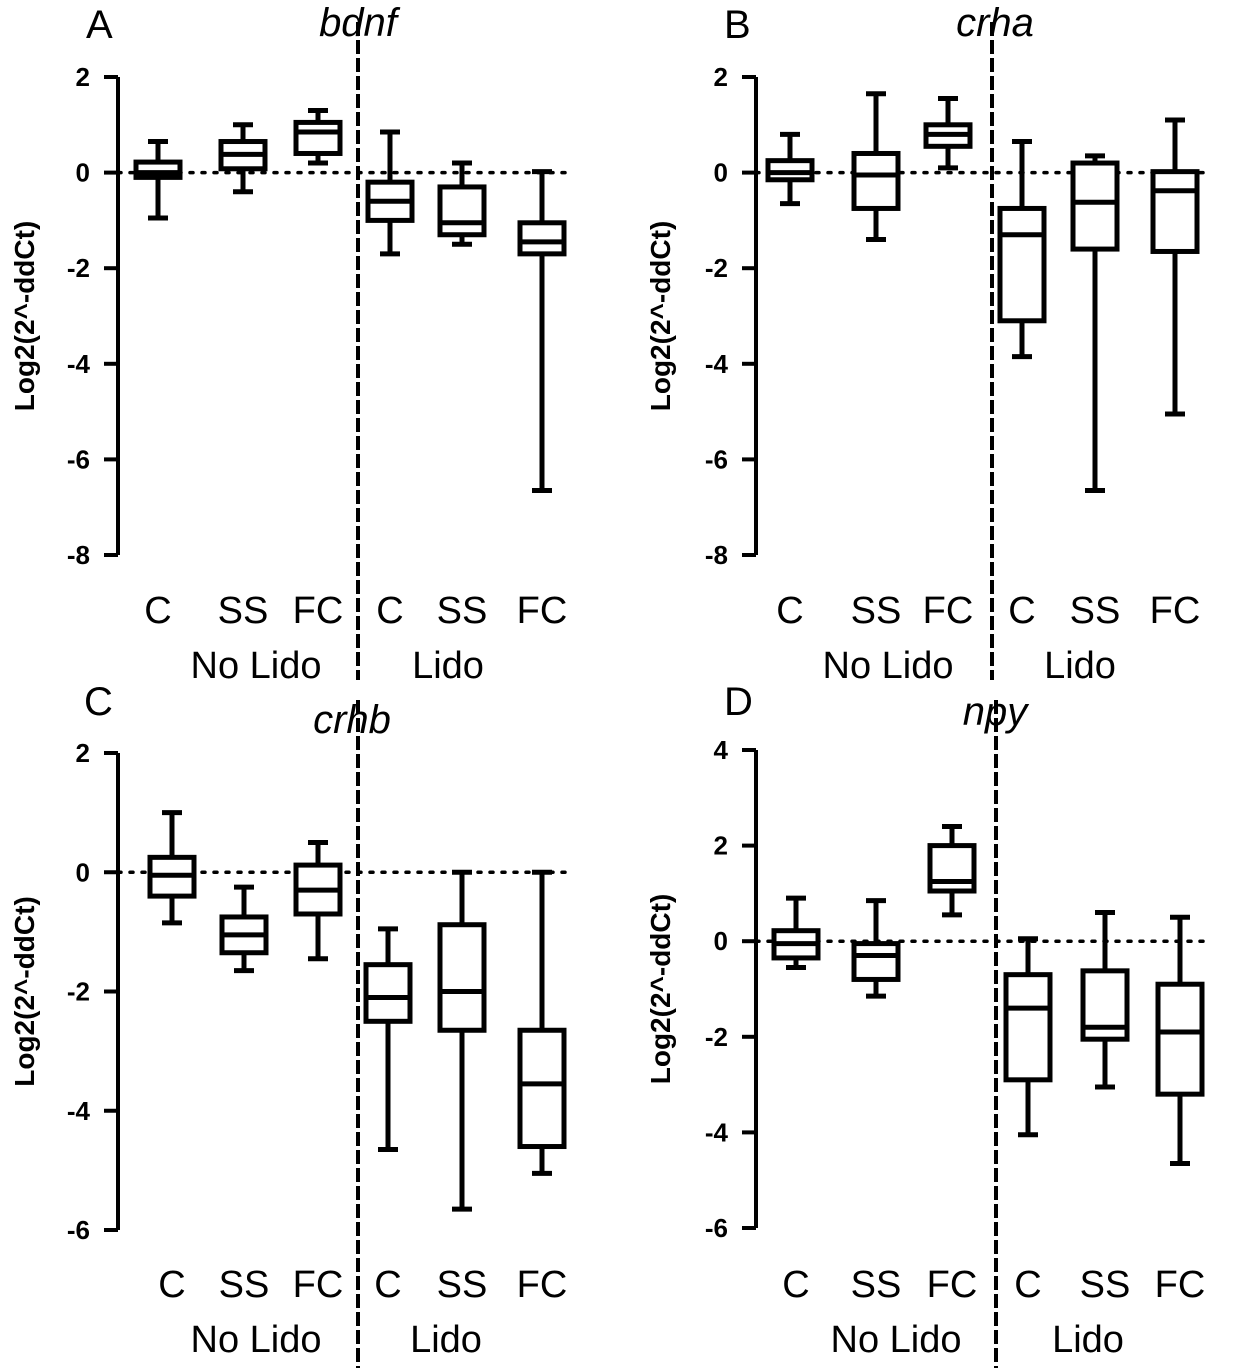 This screenshot has width=1243, height=1368. Describe the element at coordinates (995, 23) in the screenshot. I see `chart-title: crha` at that location.